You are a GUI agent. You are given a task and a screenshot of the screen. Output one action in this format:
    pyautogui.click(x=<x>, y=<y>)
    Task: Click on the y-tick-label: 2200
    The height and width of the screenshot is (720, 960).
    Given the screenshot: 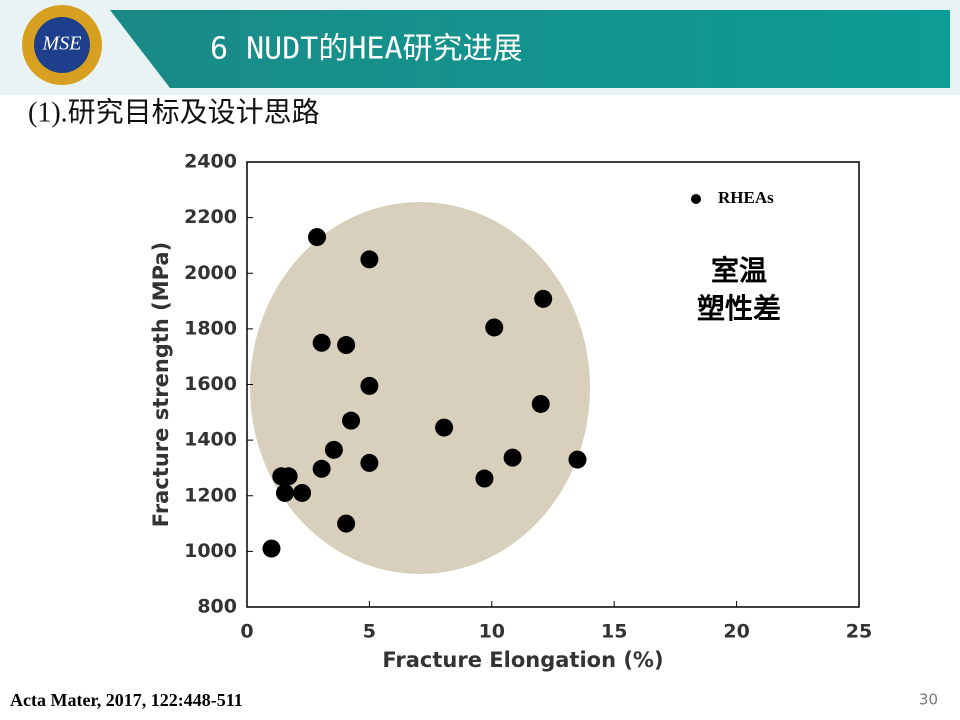 What is the action you would take?
    pyautogui.click(x=210, y=217)
    